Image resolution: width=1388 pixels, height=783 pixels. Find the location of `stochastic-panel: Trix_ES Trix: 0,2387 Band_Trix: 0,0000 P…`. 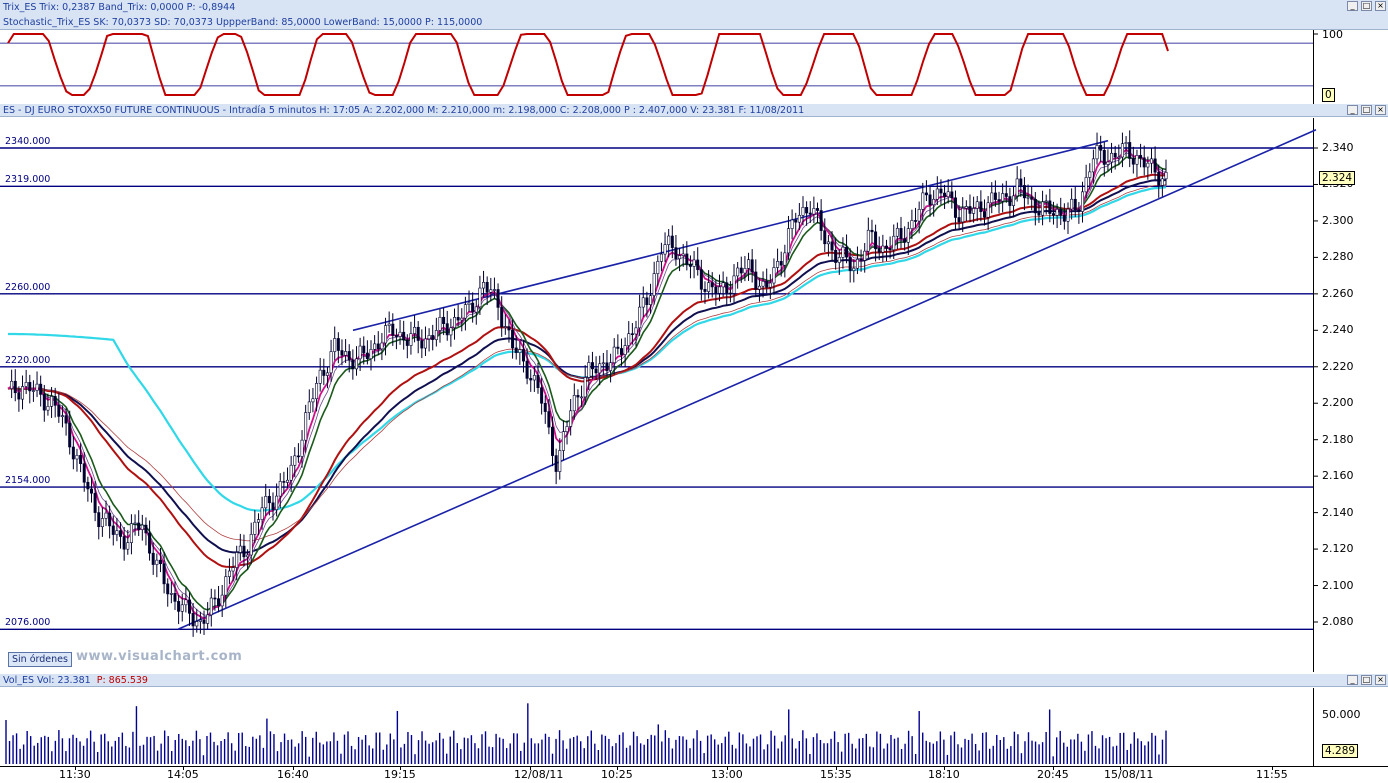

stochastic-panel: Trix_ES Trix: 0,2387 Band_Trix: 0,0000 P… is located at coordinates (694, 52).